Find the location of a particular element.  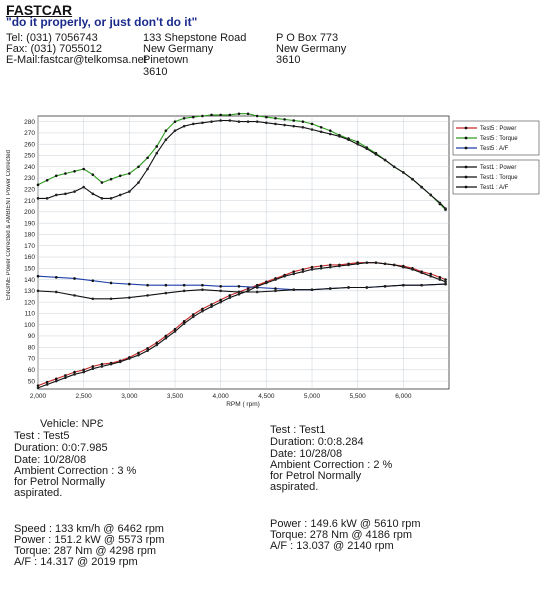

legend-label: Test5 : Torque is located at coordinates (499, 139).